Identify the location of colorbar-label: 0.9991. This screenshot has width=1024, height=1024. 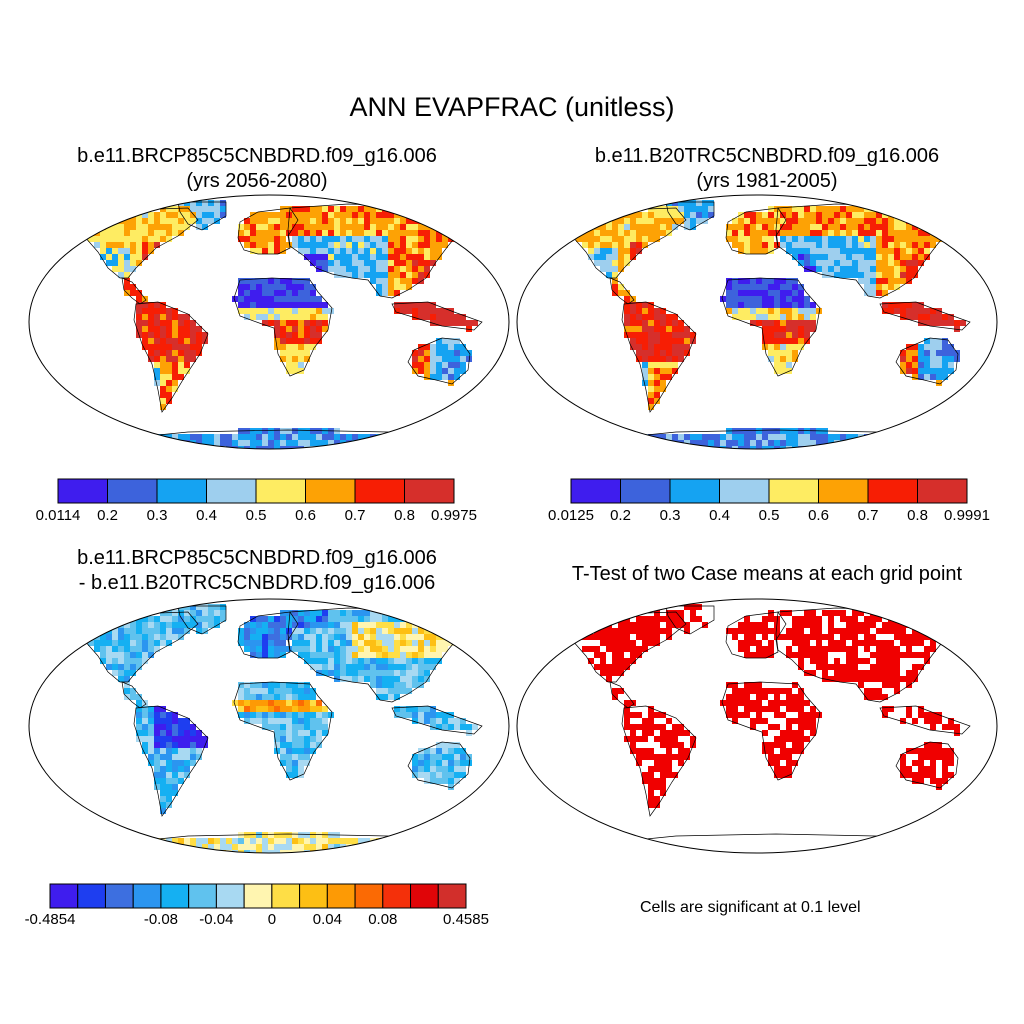
(967, 515).